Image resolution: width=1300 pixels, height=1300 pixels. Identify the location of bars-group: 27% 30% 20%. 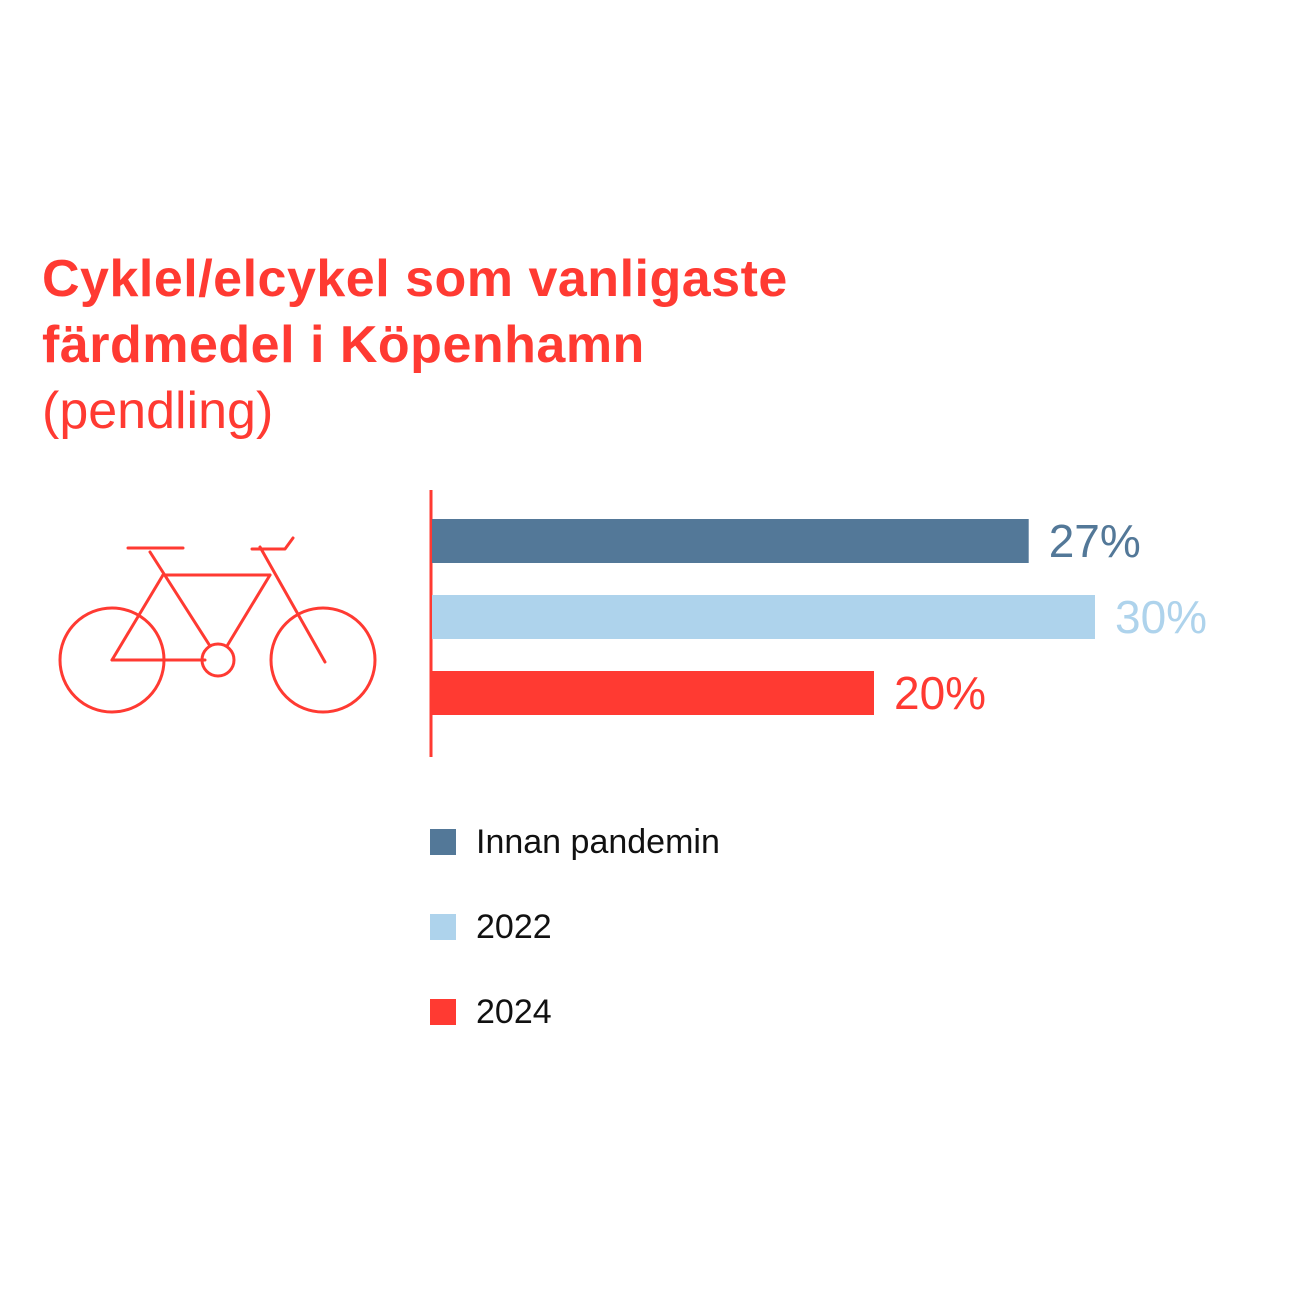
(819, 617).